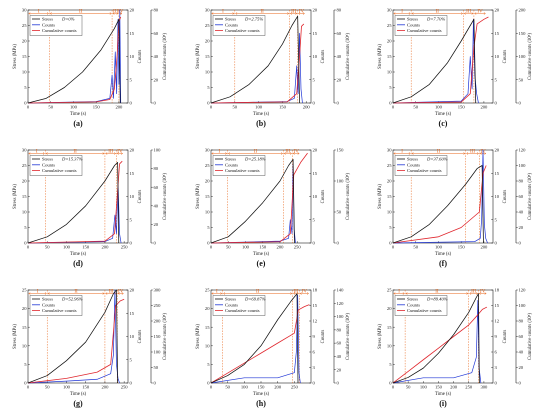 Image resolution: width=550 pixels, height=420 pixels. What do you see at coordinates (523, 33) in the screenshot?
I see `cumulative-tick-label: 150` at bounding box center [523, 33].